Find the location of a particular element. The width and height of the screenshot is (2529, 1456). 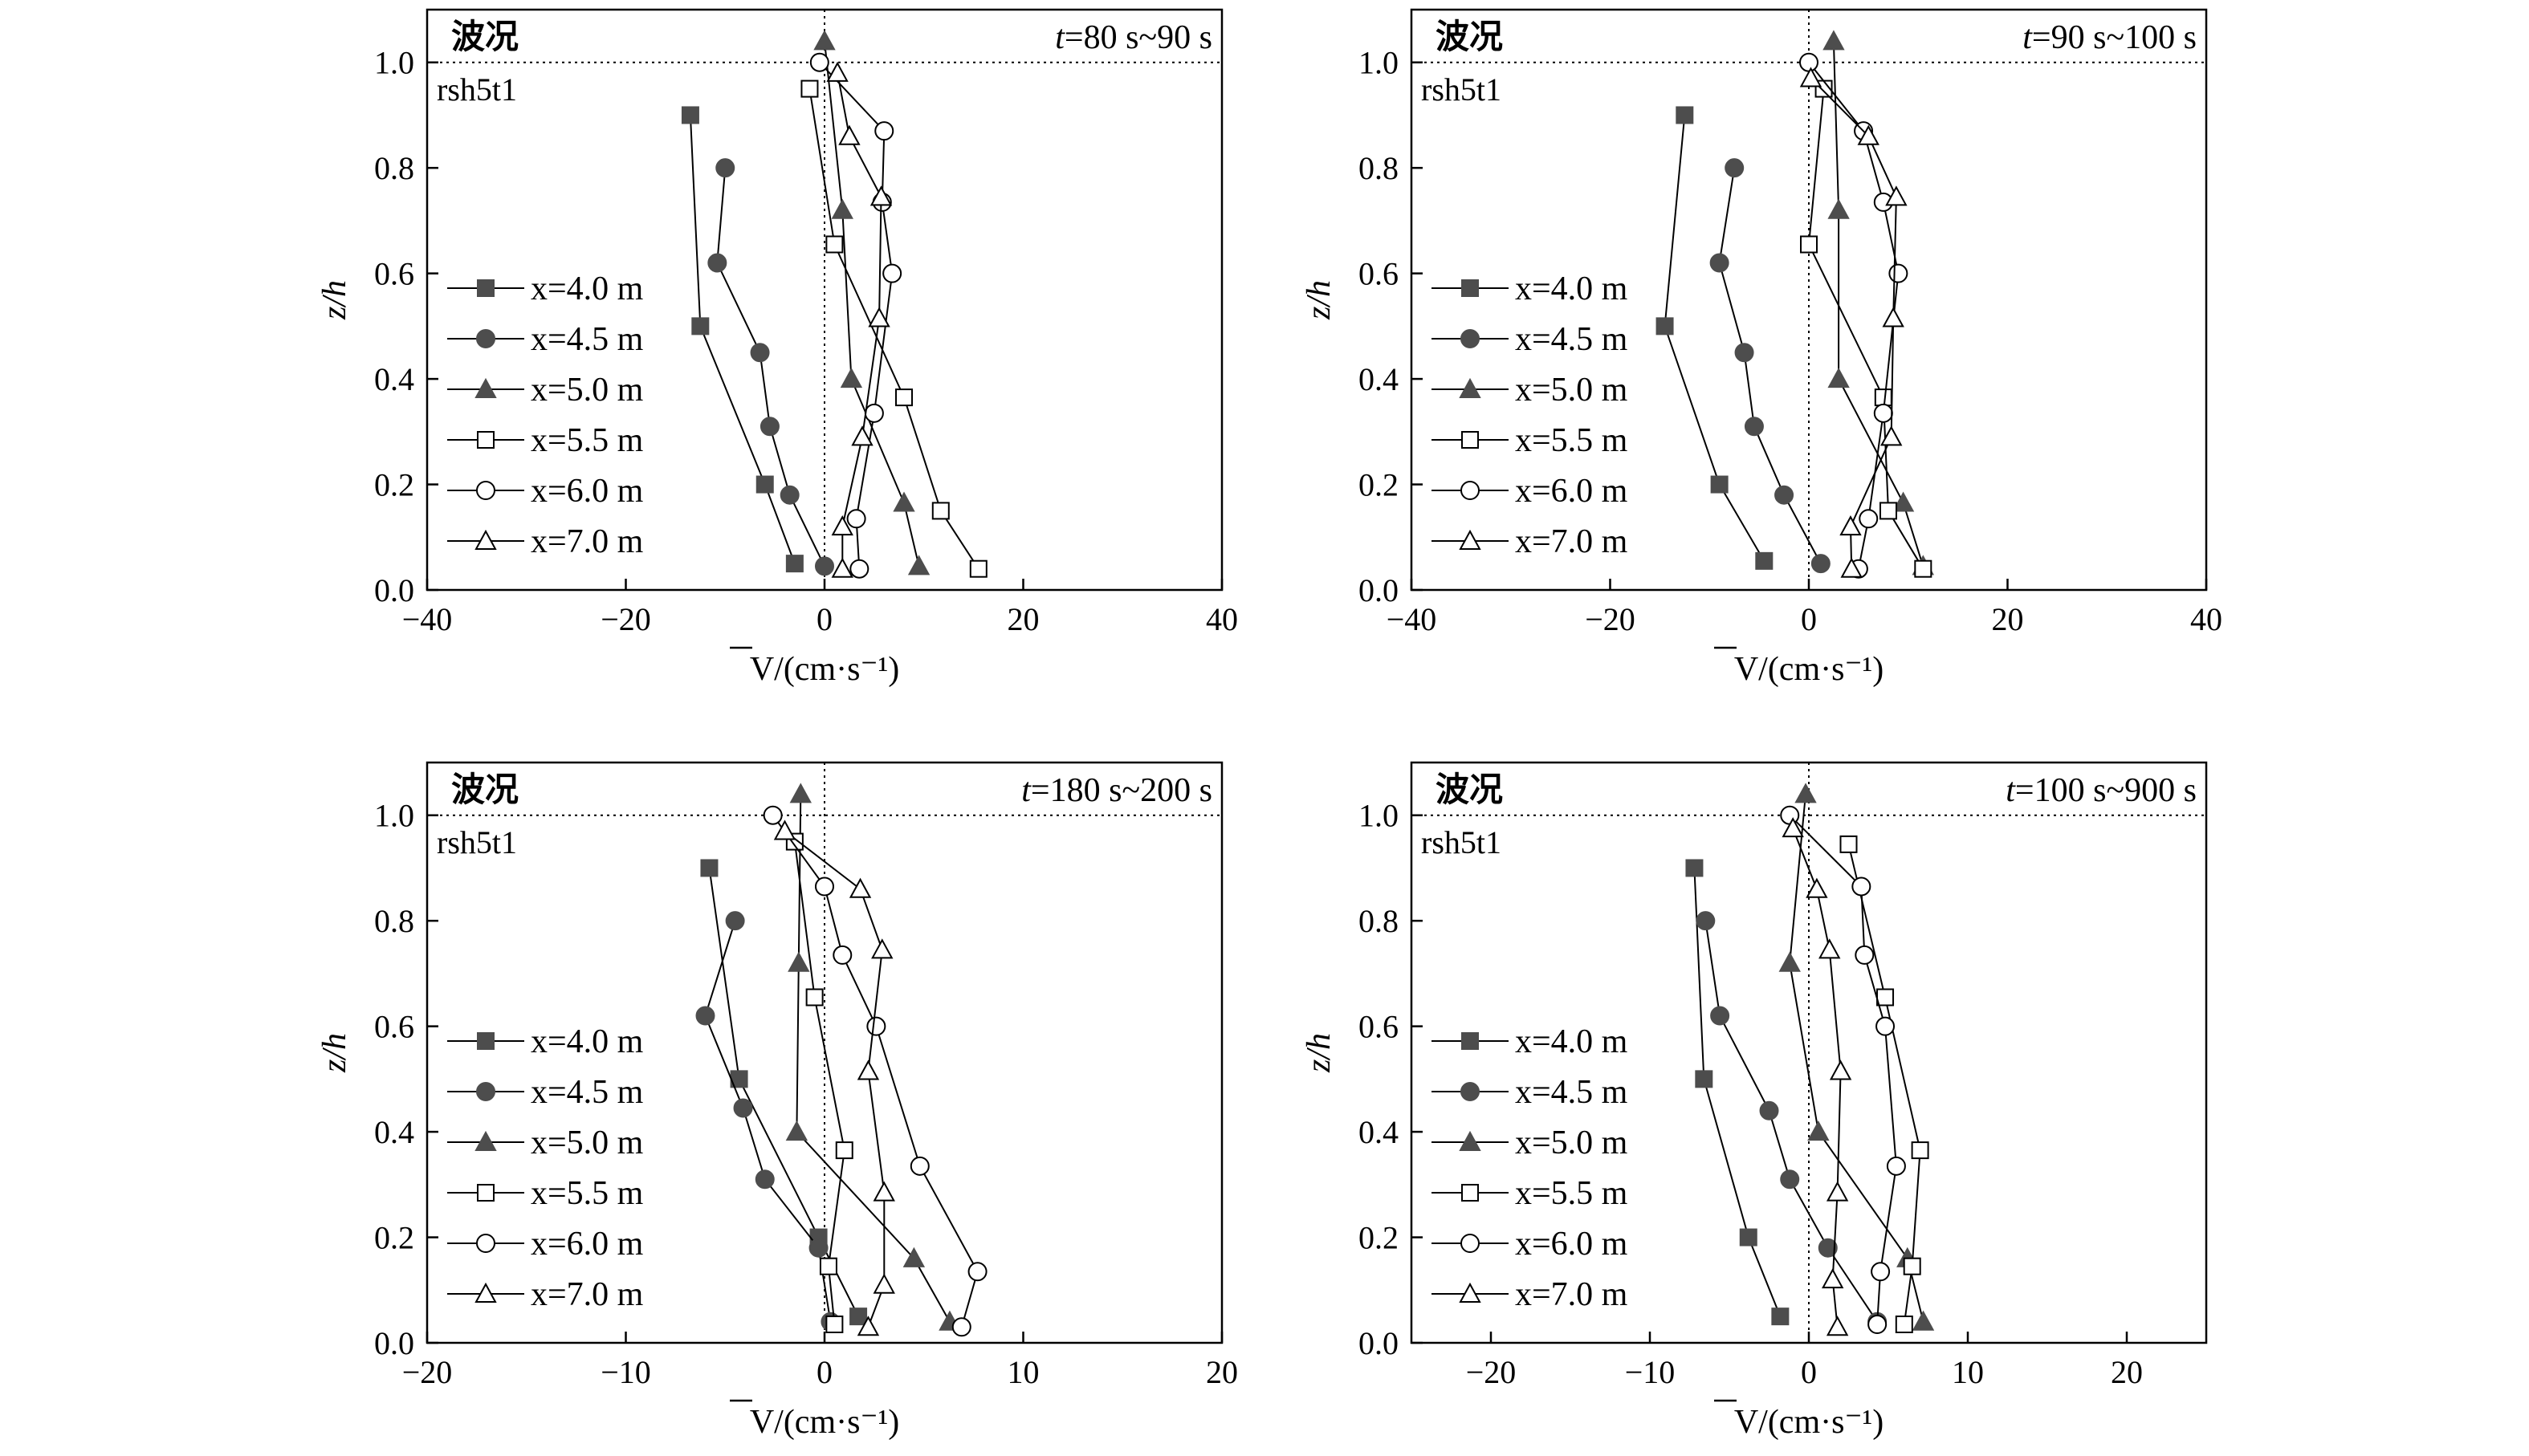

legend-label: x=4.0 m is located at coordinates (587, 289).